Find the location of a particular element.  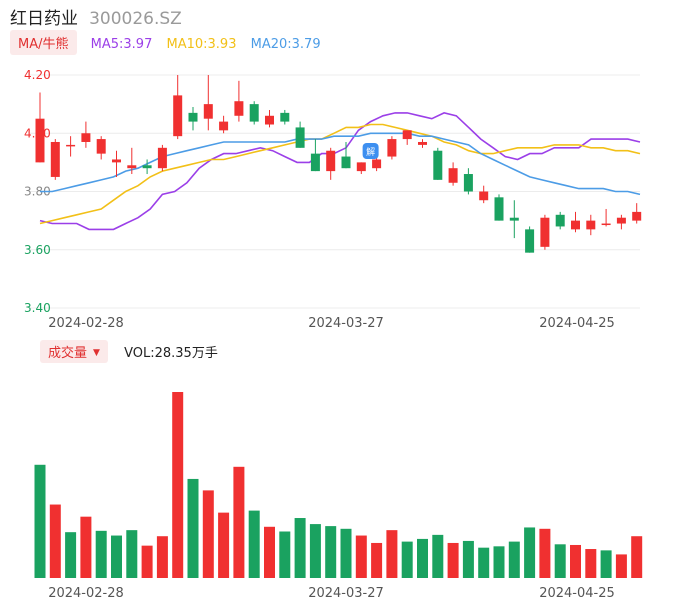

event-marker-label: 解 is located at coordinates (370, 152).